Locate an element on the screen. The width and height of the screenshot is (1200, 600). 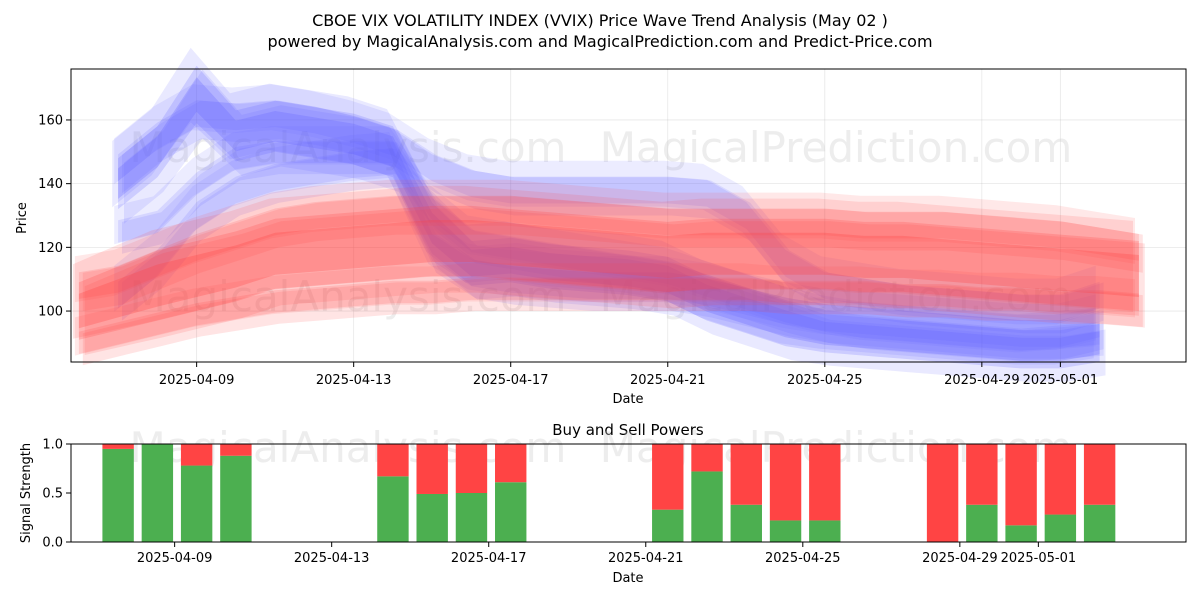
signal-y-tick-label-2: 1.0 is located at coordinates (52, 445).